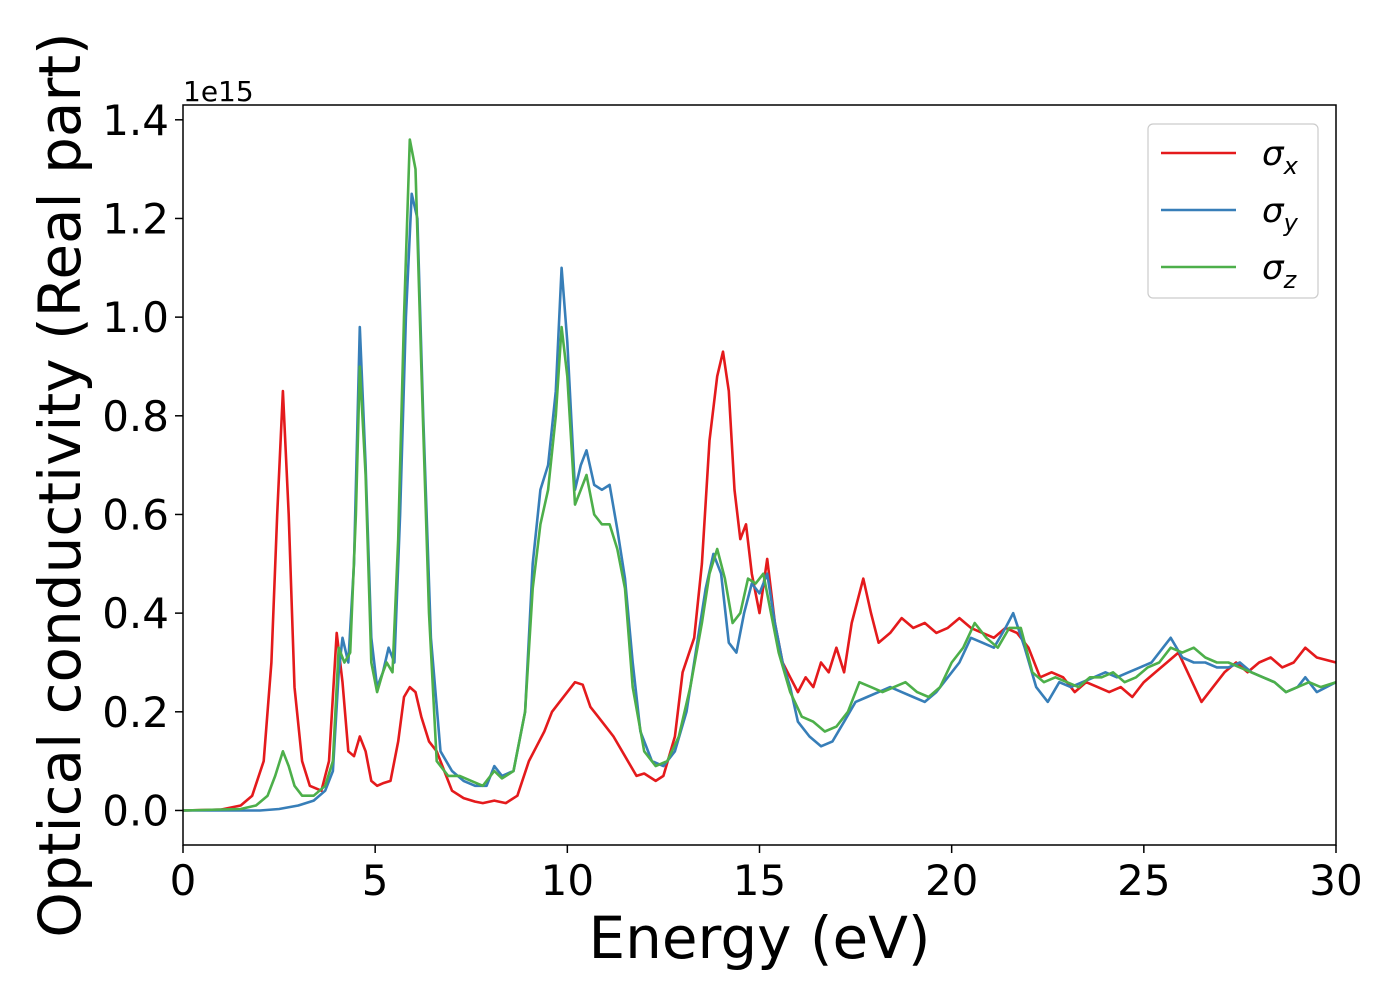 Image resolution: width=1400 pixels, height=1000 pixels. Describe the element at coordinates (135, 120) in the screenshot. I see `y-tick-label: 1.4` at that location.